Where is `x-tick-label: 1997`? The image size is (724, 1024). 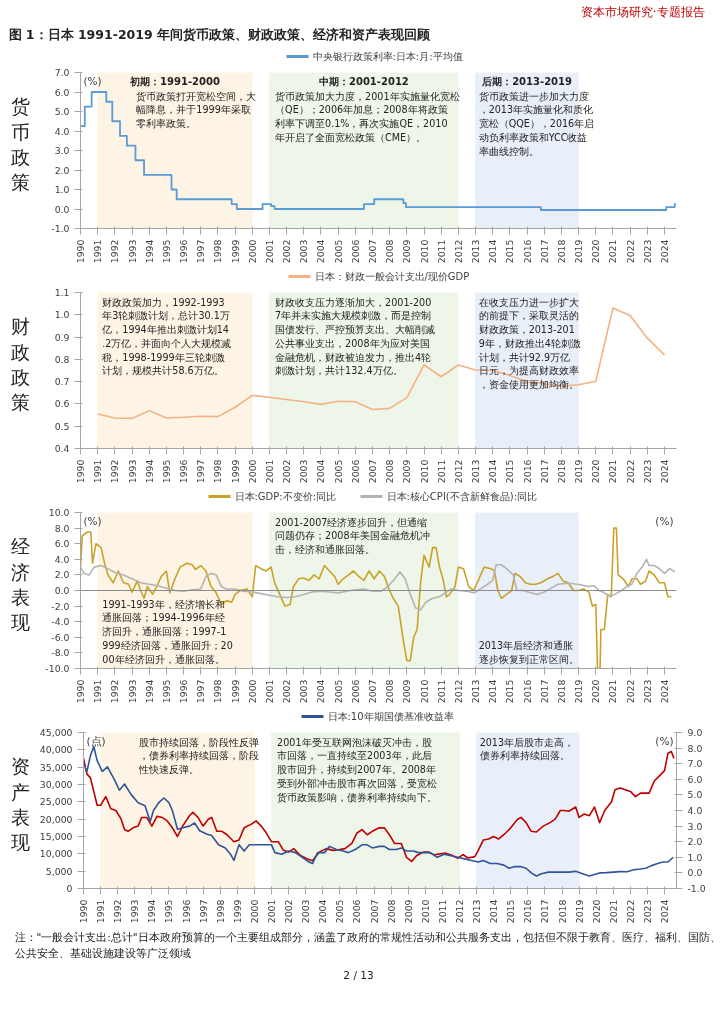 x-tick-label: 1997 is located at coordinates (201, 251).